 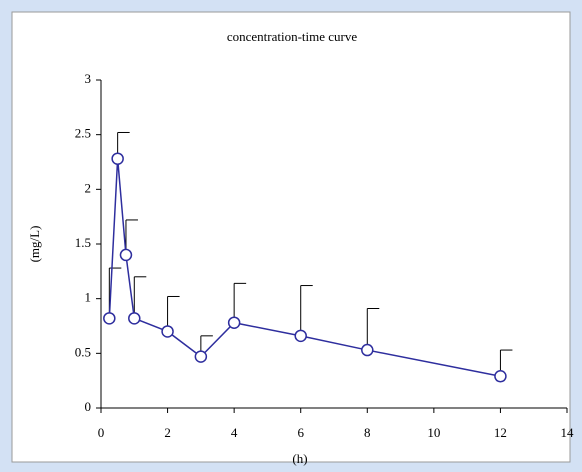 I want to click on x-tick-label: 0, so click(x=101, y=432).